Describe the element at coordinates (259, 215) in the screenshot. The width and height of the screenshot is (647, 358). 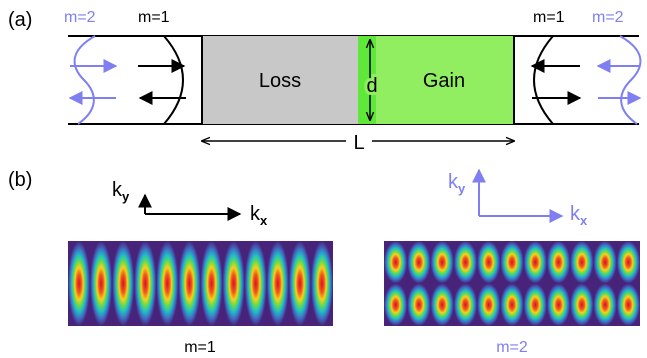
I see `kx-axis-left-label: kx` at that location.